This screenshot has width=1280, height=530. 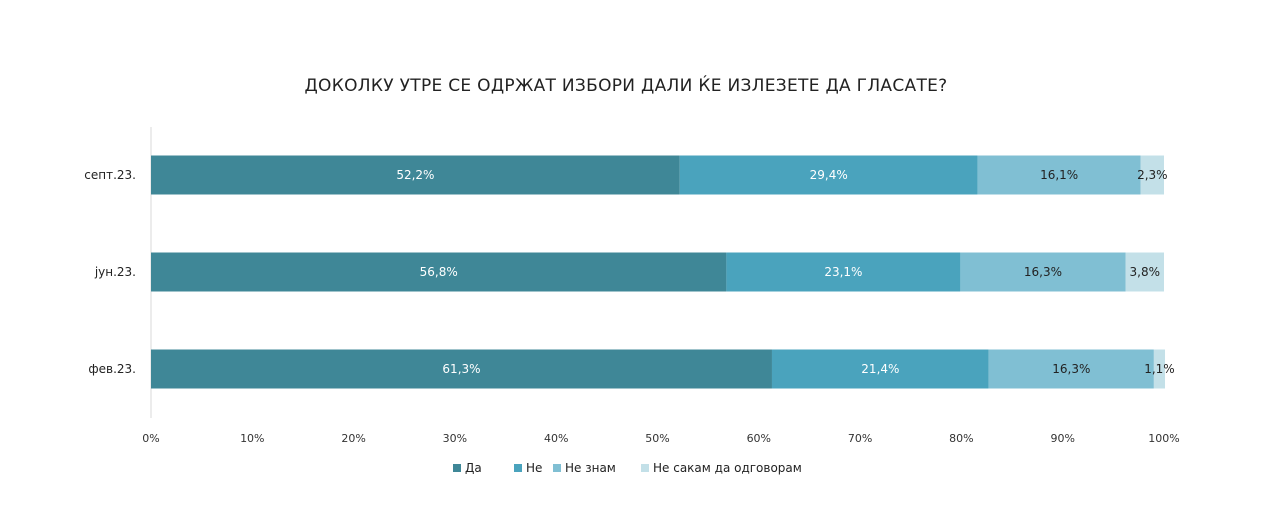 I want to click on legend-label: Не, so click(x=534, y=468).